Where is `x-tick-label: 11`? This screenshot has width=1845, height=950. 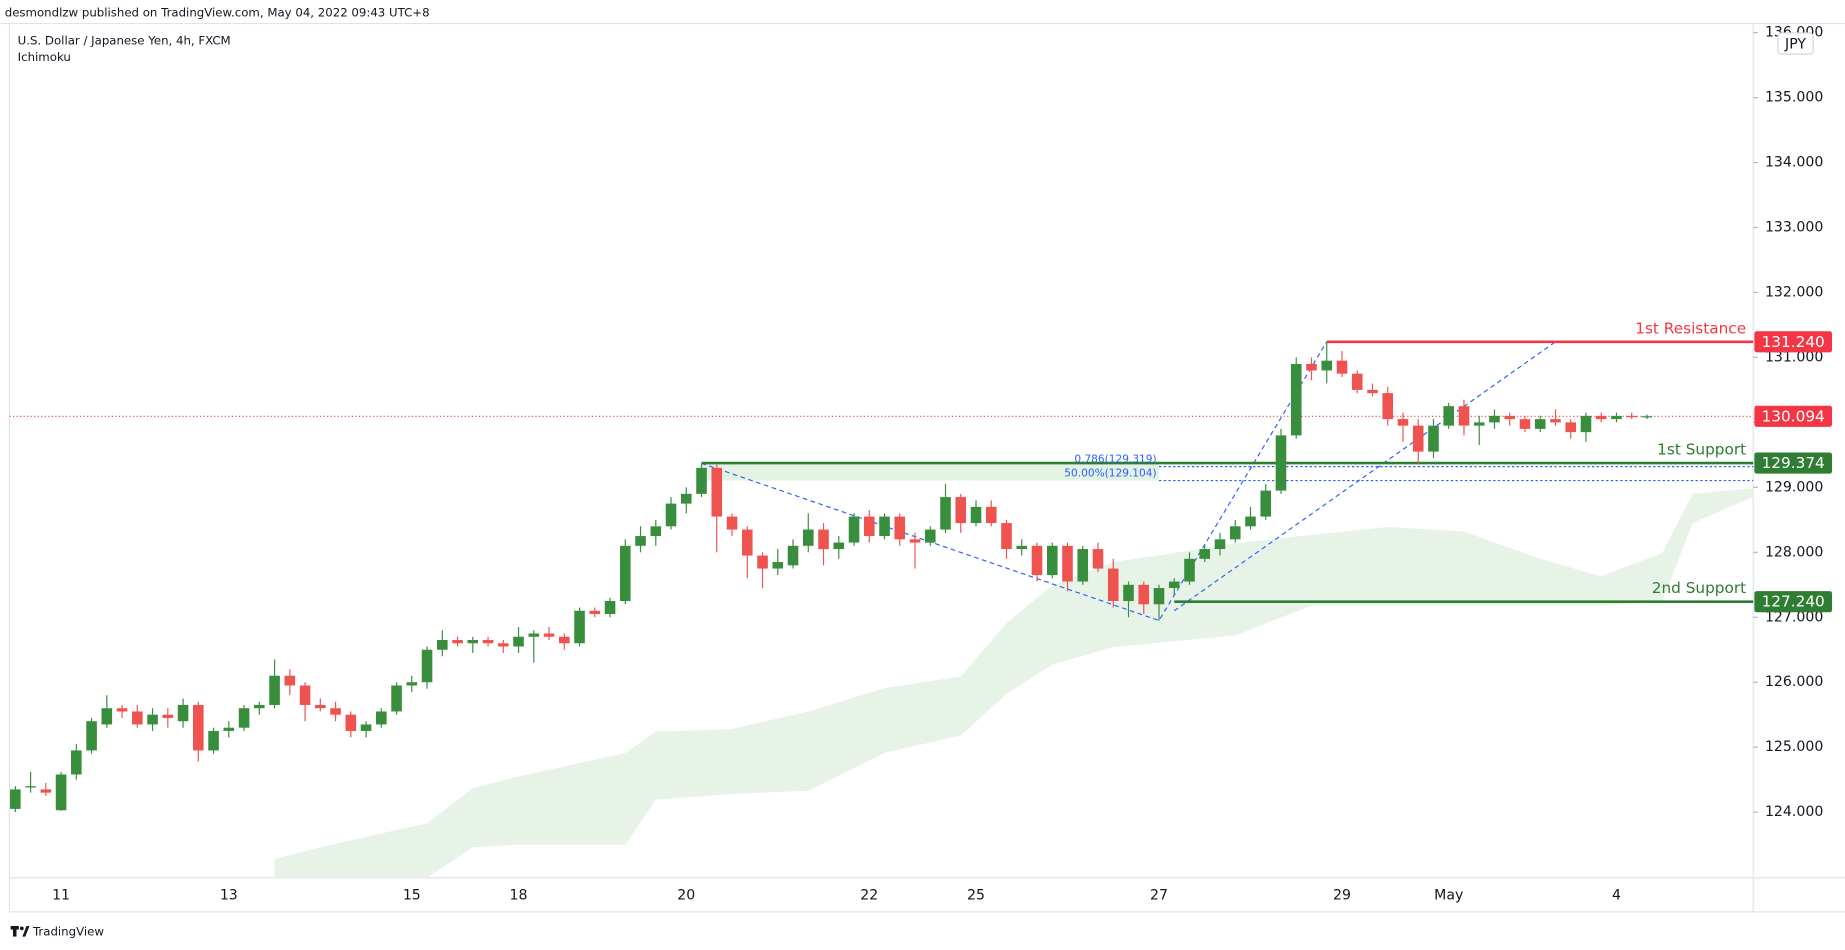
x-tick-label: 11 is located at coordinates (61, 895).